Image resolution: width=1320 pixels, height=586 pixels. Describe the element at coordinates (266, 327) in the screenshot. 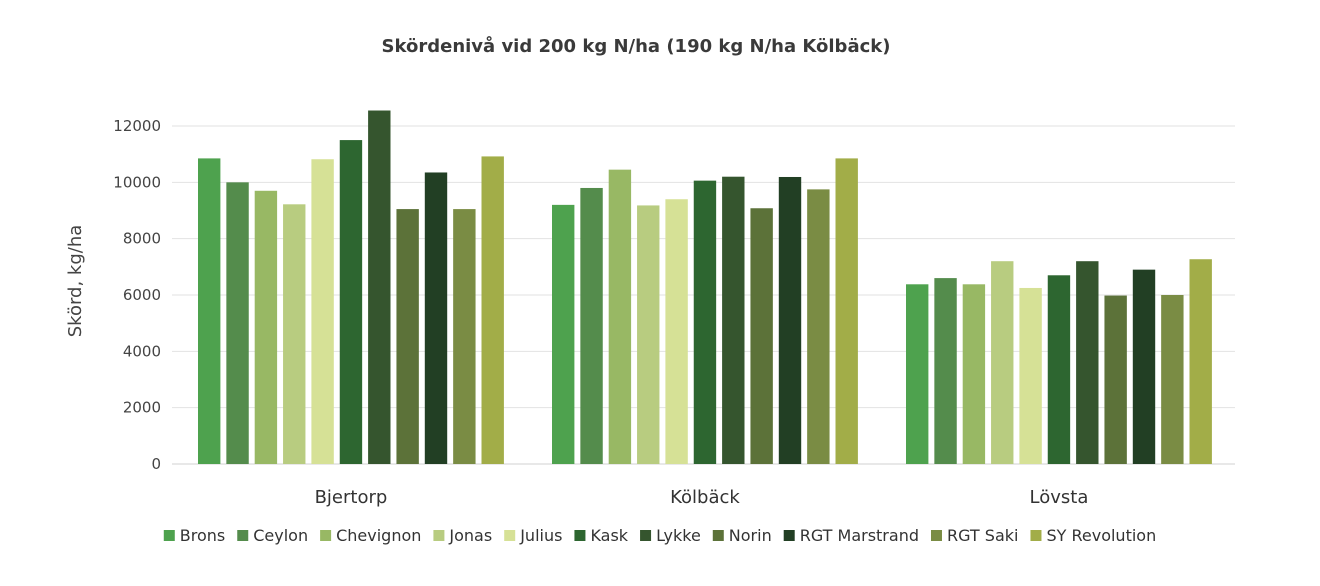

I see `bar-bjertorp-chevignon` at that location.